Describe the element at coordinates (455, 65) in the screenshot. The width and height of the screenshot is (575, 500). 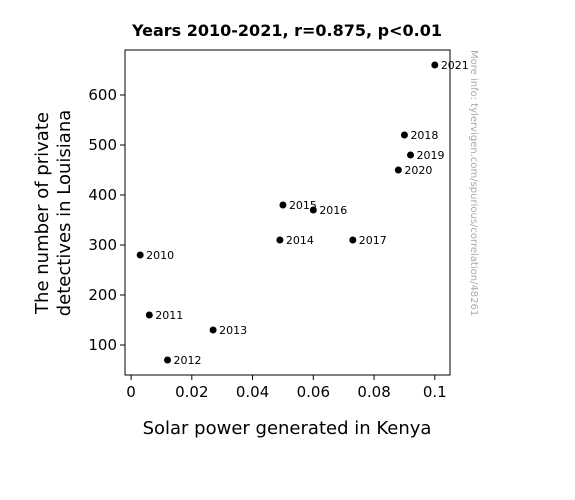
I see `point-label-2021: 2021` at that location.